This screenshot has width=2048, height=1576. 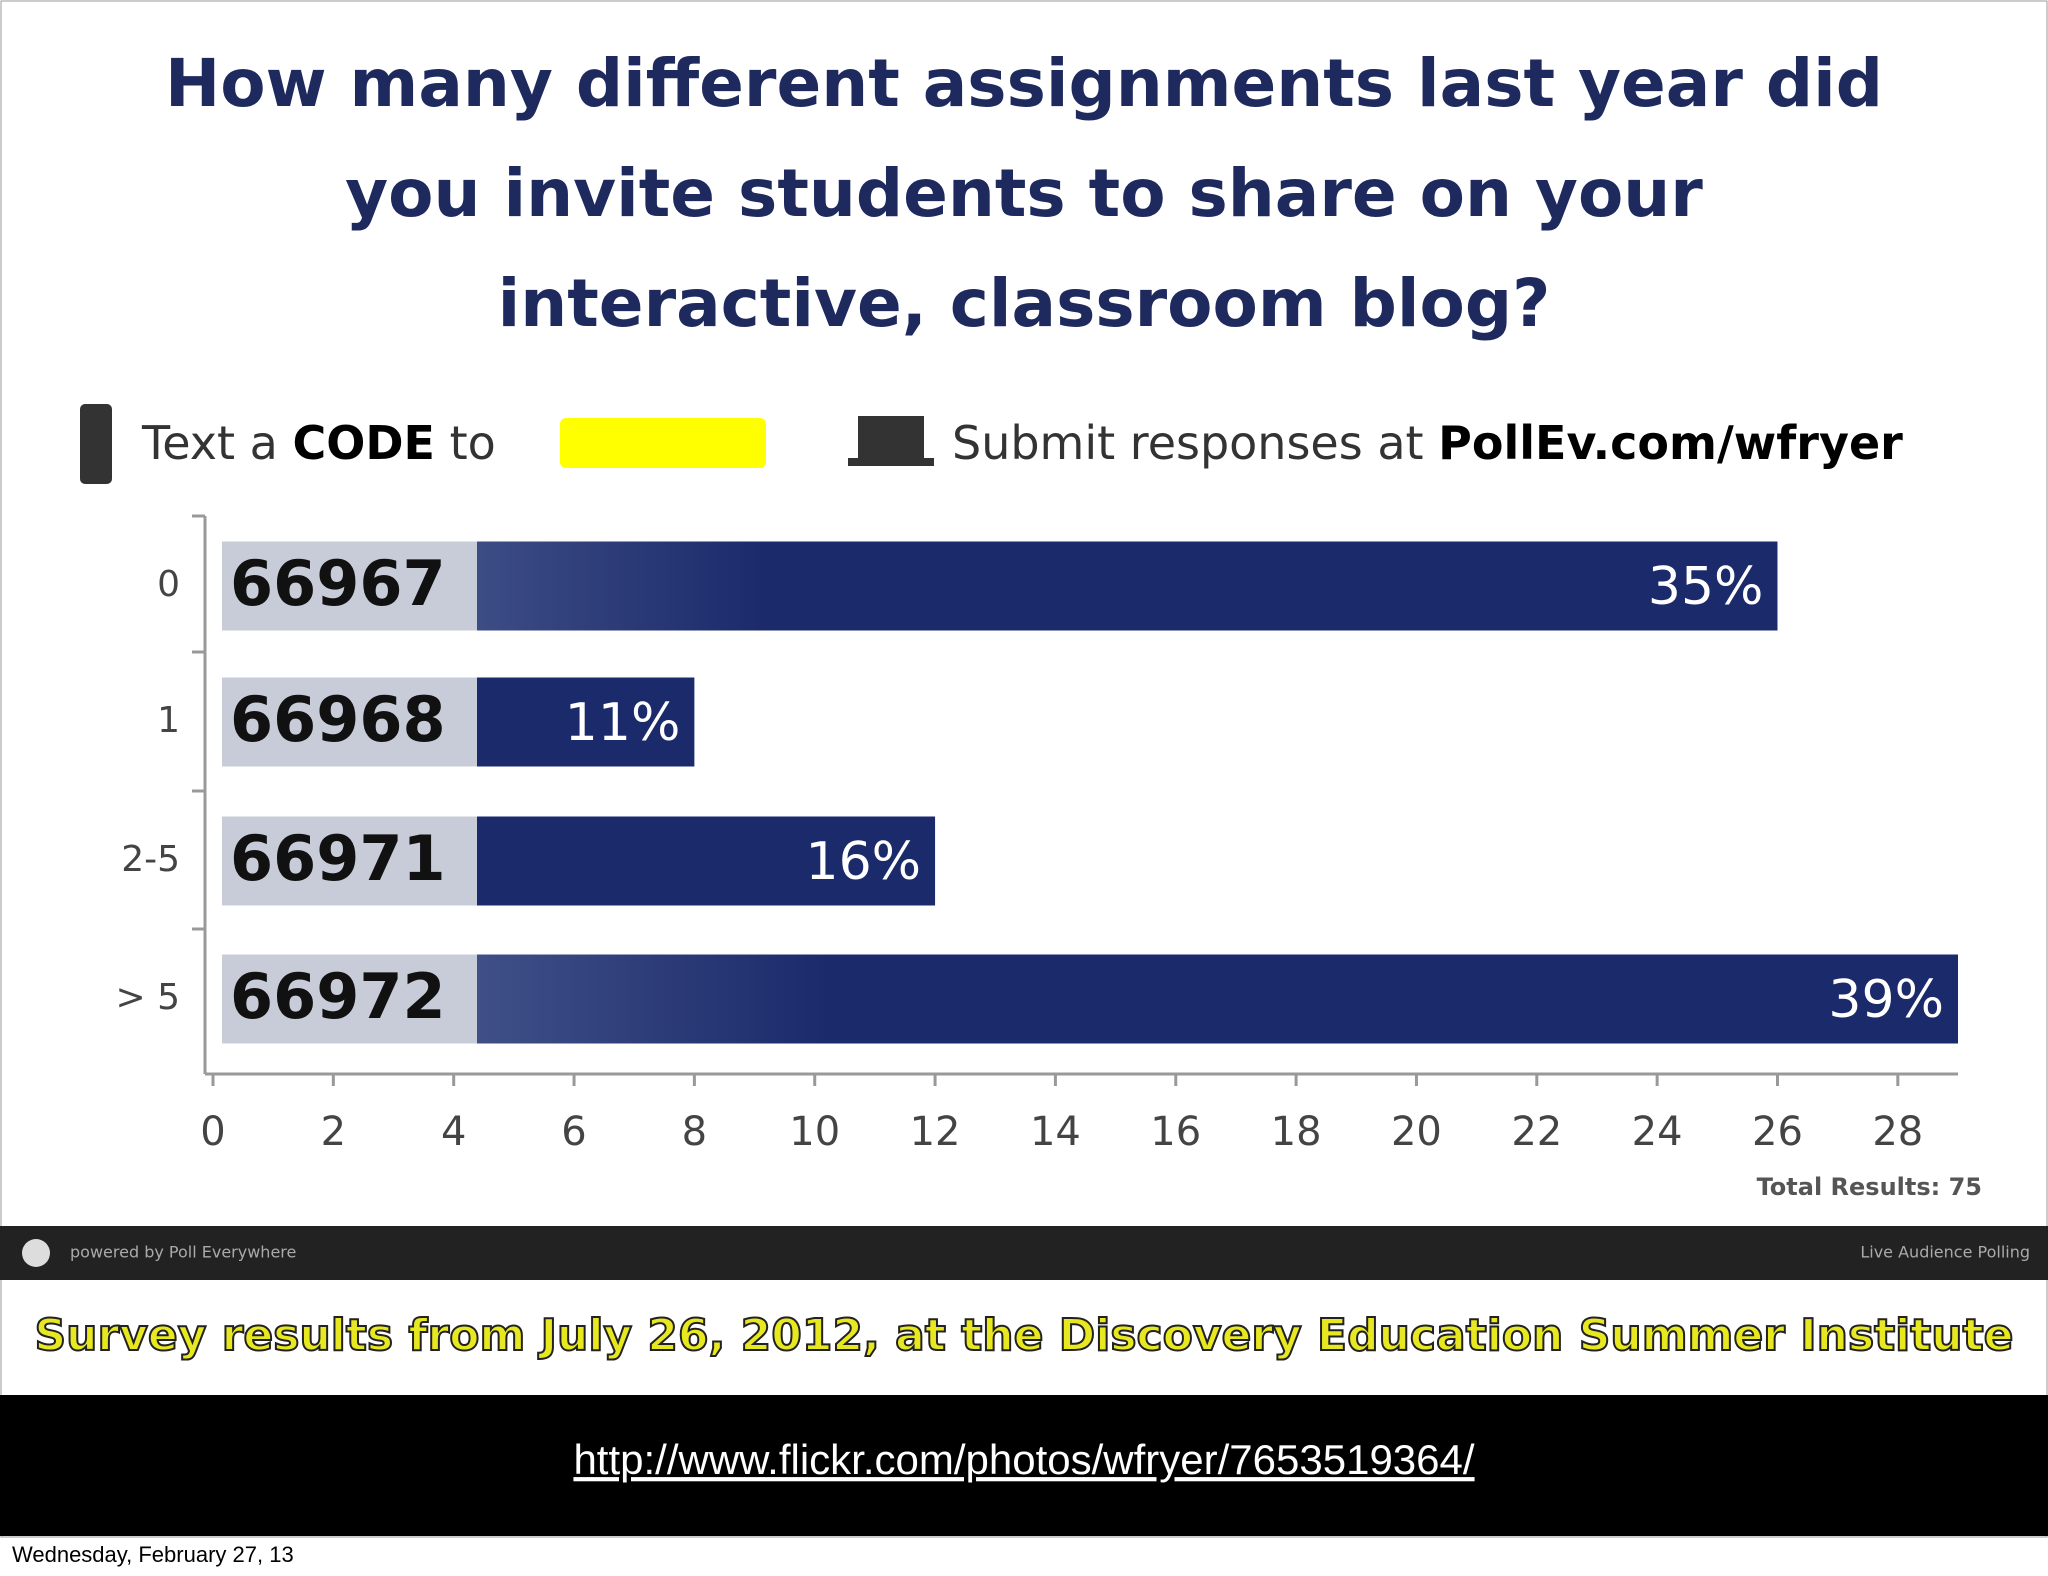 What do you see at coordinates (1945, 1252) in the screenshot?
I see `live-polling: Live Audience Polling` at bounding box center [1945, 1252].